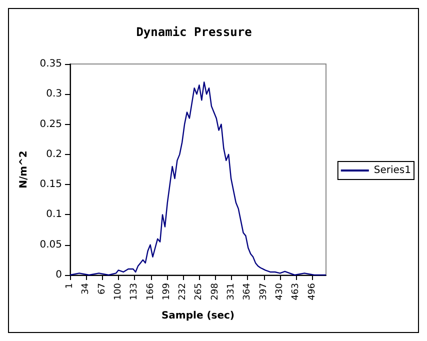  Describe the element at coordinates (54, 154) in the screenshot. I see `y-tick-label: 0.2` at that location.